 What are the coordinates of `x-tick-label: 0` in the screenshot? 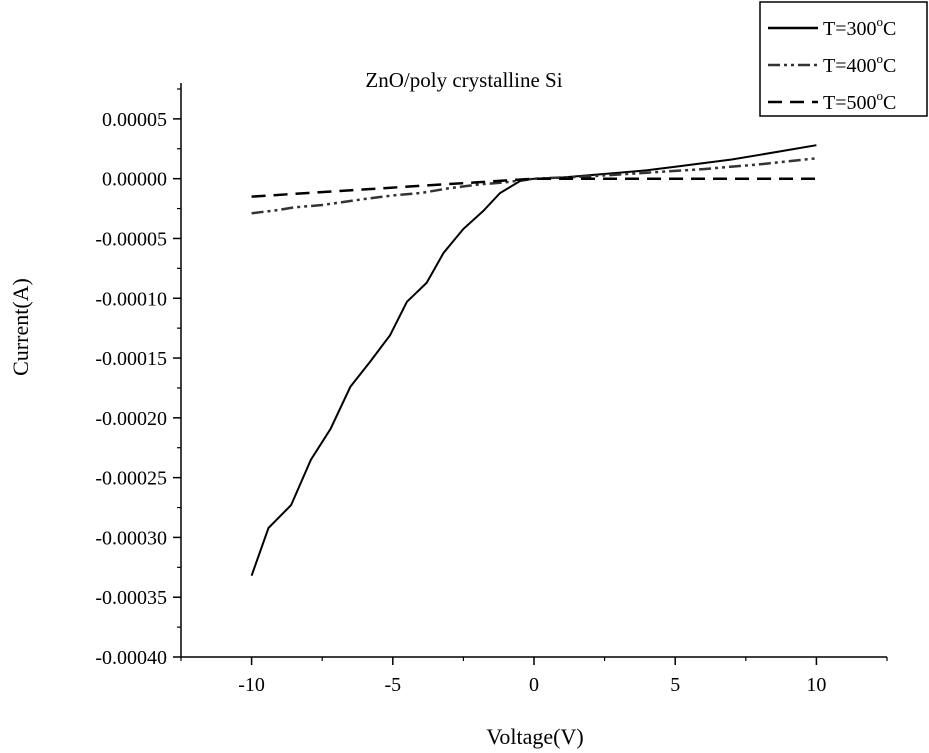 It's located at (534, 685).